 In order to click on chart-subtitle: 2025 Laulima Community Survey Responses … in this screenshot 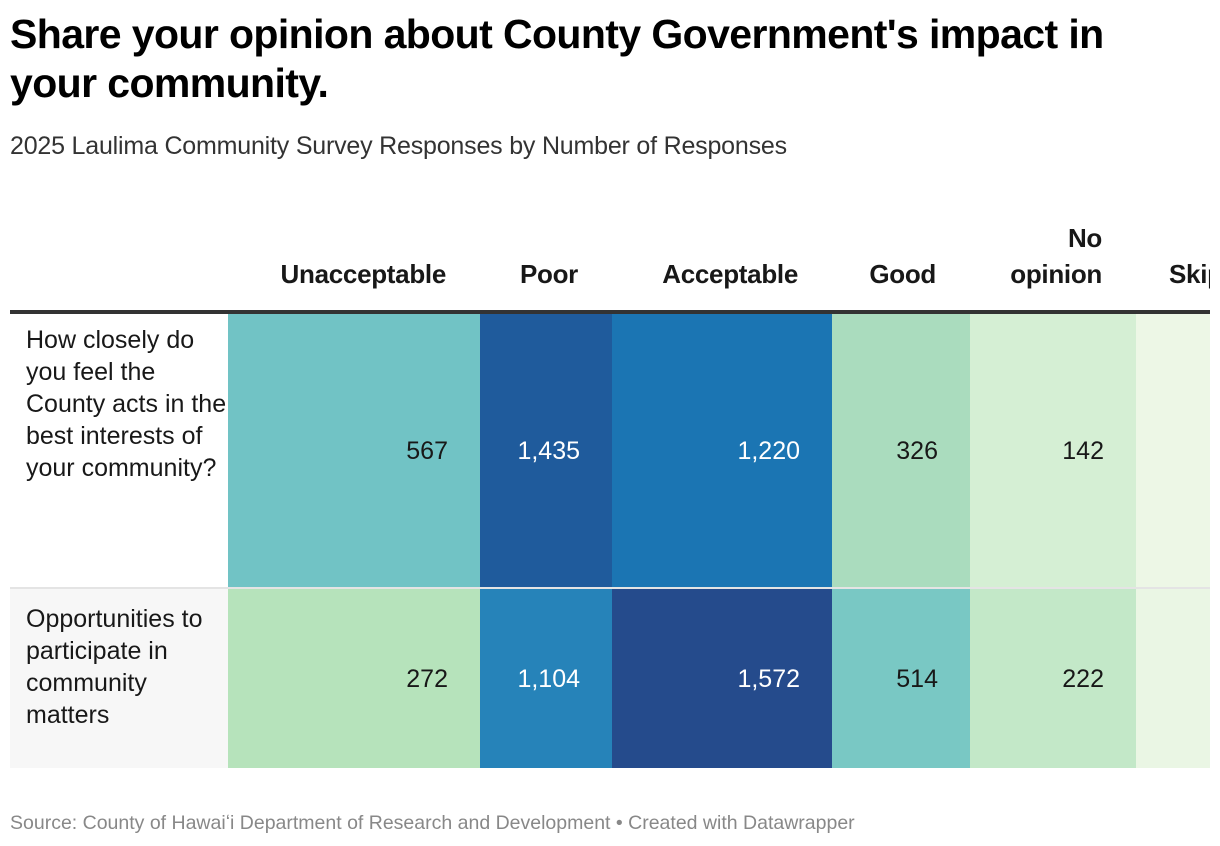, I will do `click(398, 146)`.